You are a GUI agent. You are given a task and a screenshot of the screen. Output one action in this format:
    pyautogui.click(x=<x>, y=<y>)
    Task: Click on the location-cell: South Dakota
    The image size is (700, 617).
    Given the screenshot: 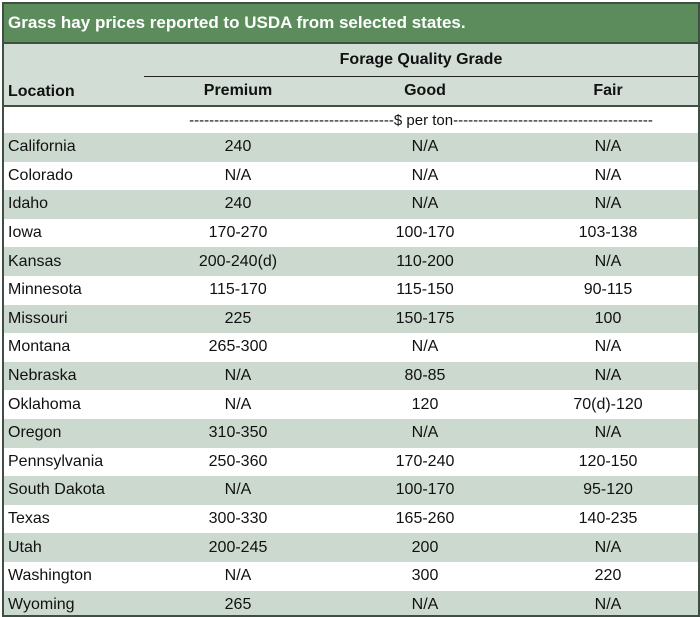 What is the action you would take?
    pyautogui.click(x=56, y=490)
    